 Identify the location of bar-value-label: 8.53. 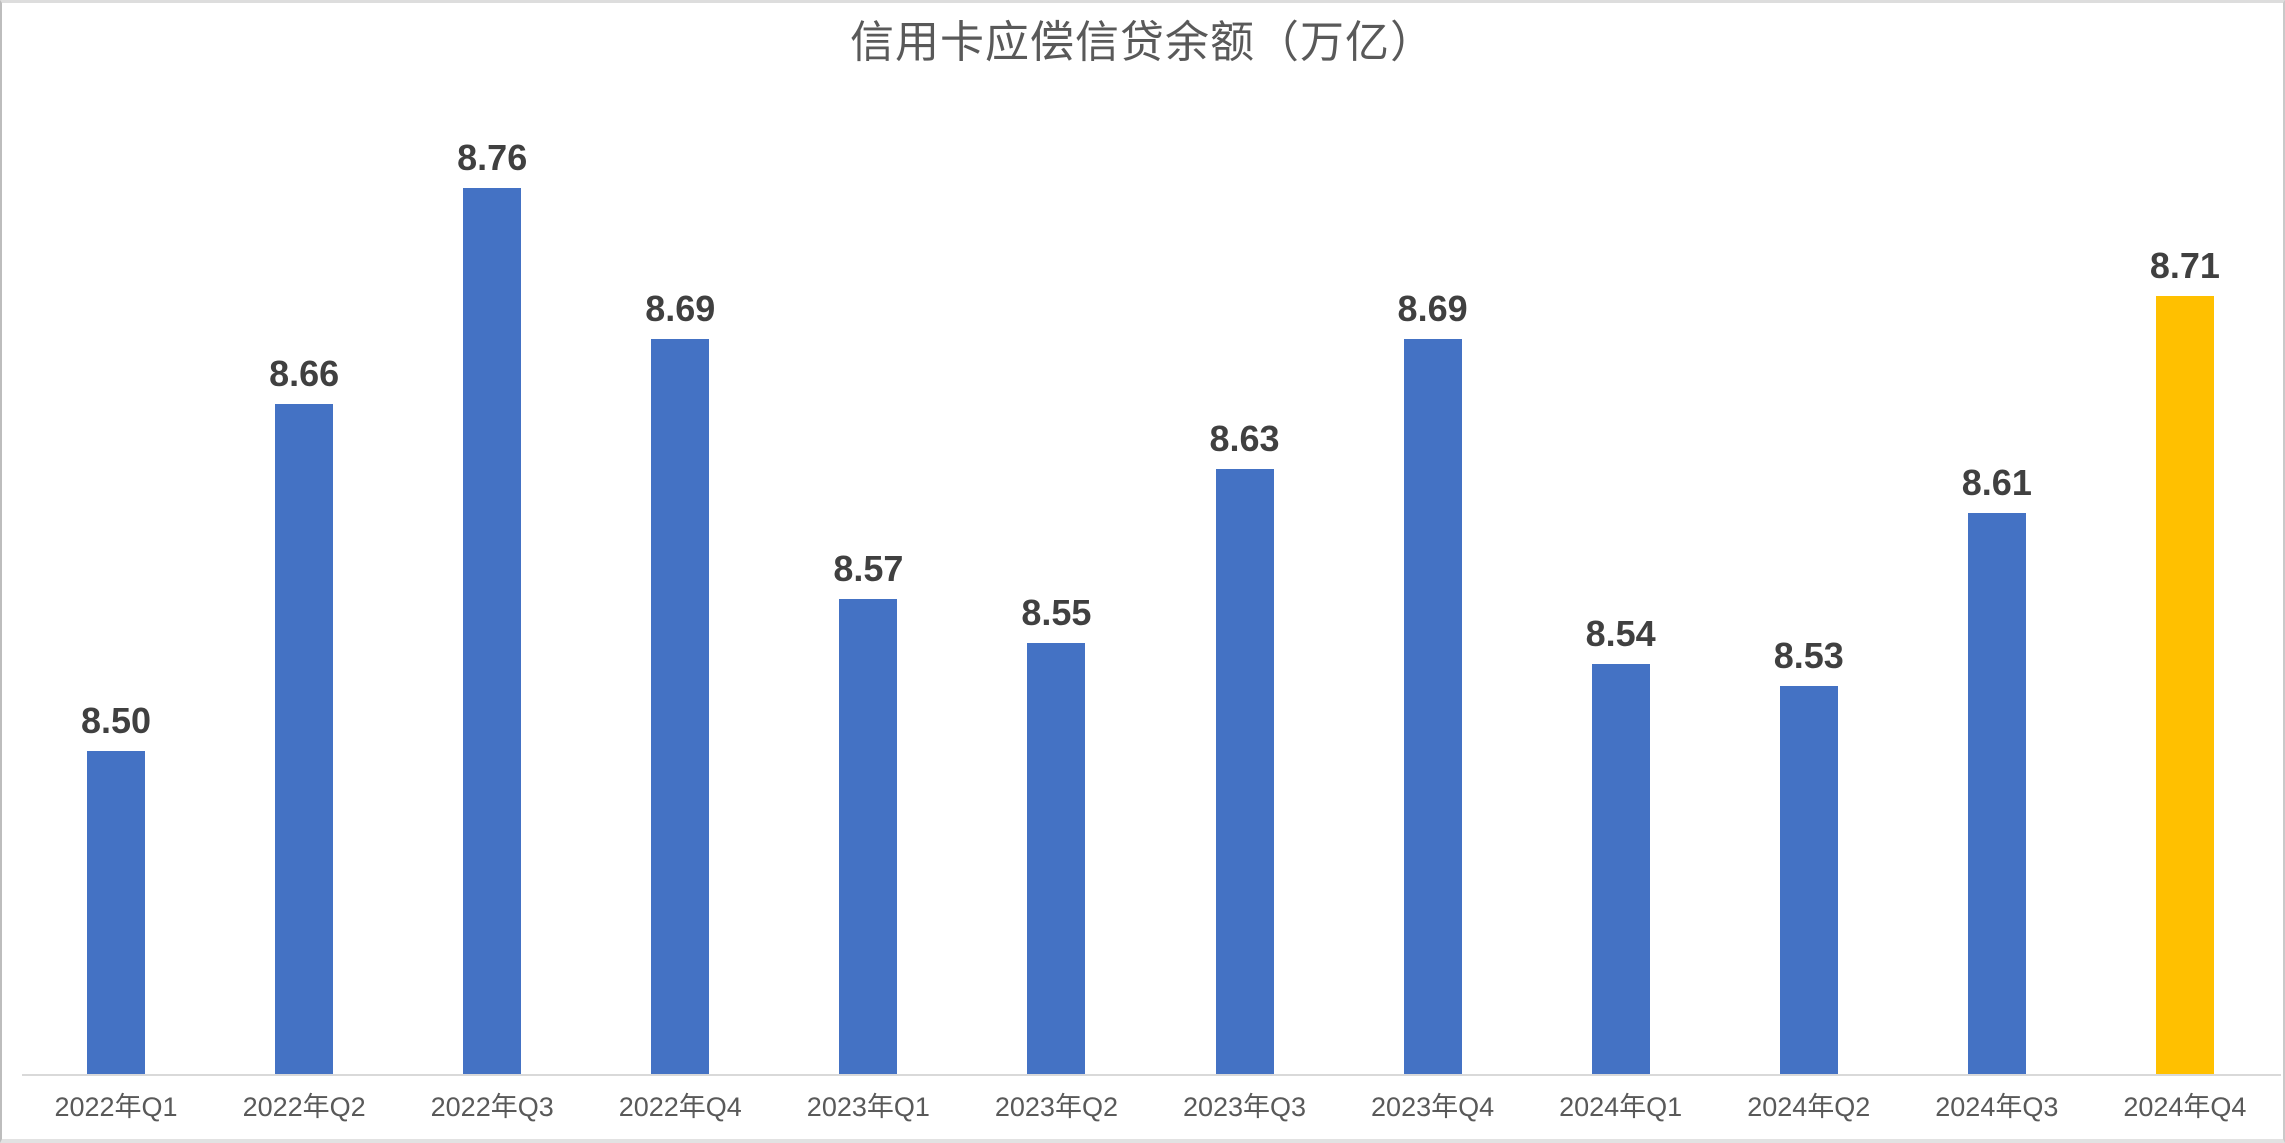
(1808, 655).